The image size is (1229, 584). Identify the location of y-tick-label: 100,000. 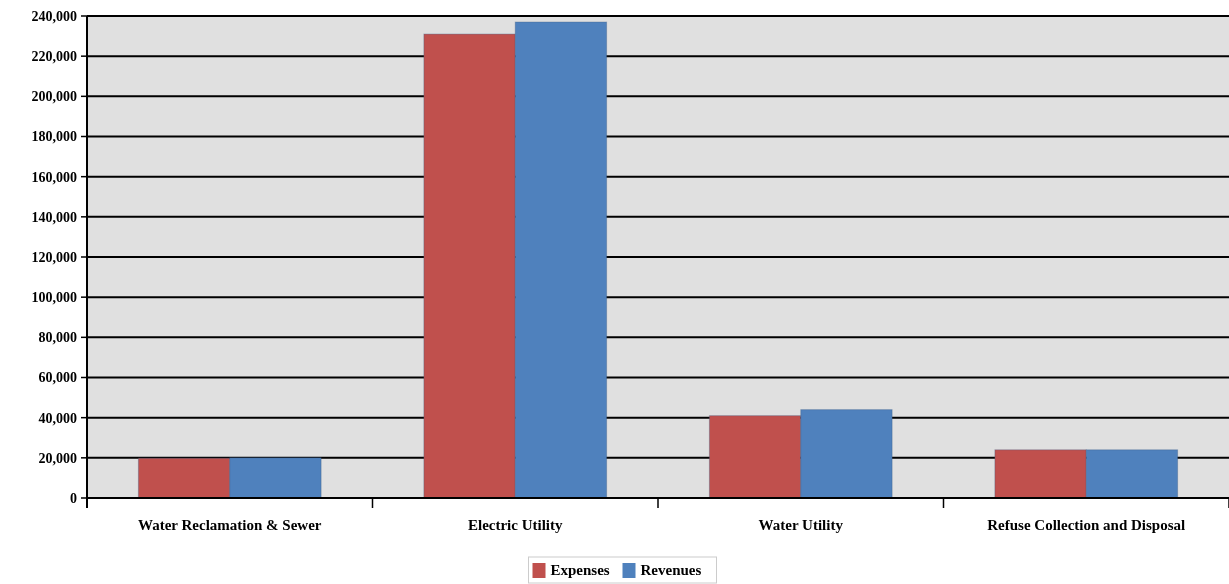
(54, 298).